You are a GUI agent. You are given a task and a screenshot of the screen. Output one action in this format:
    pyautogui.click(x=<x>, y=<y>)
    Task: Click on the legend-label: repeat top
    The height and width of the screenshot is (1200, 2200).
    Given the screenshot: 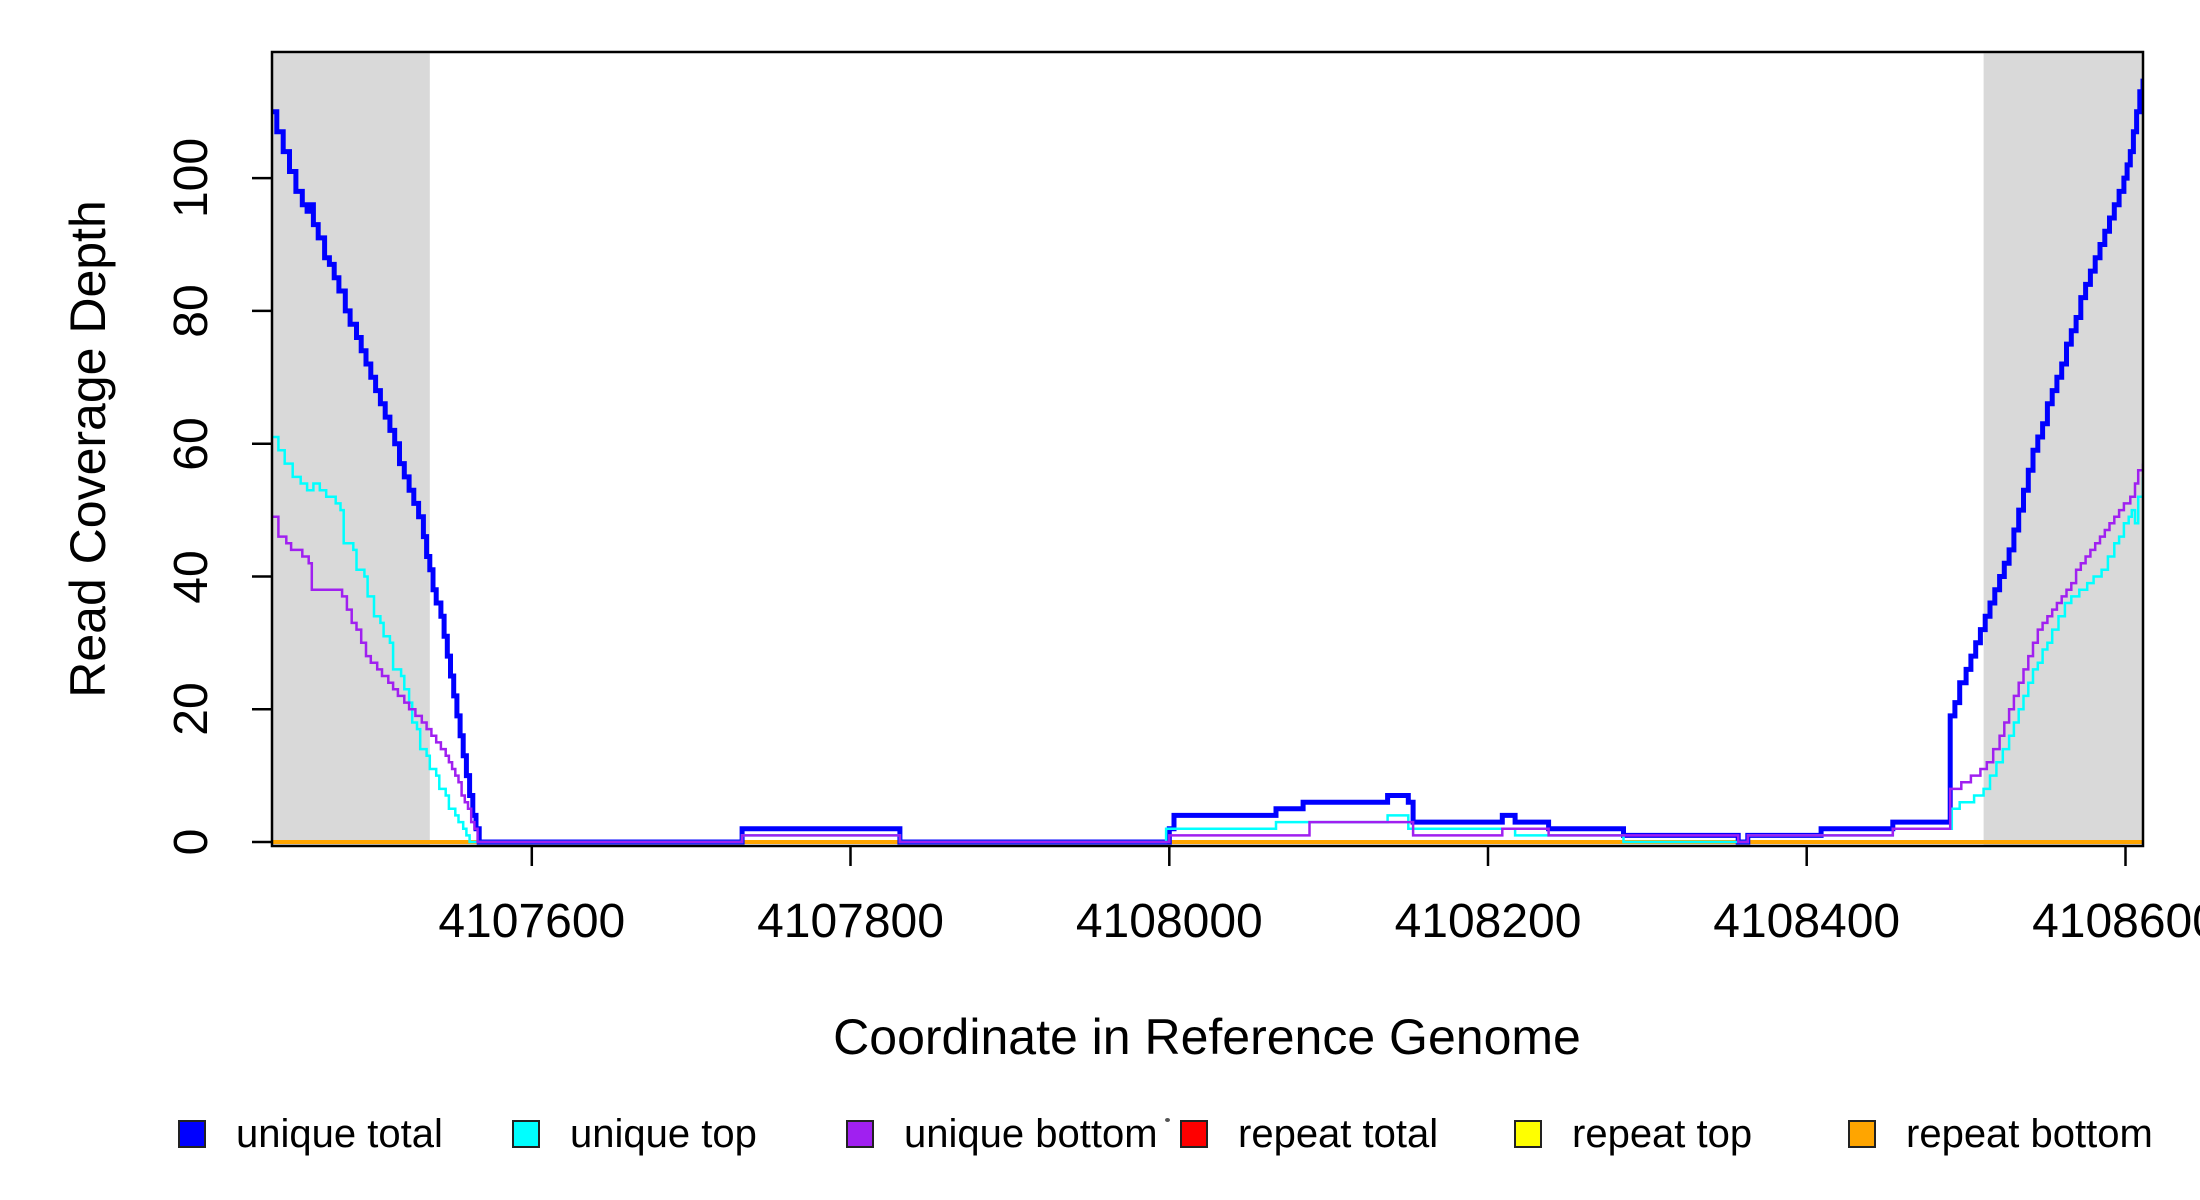 What is the action you would take?
    pyautogui.click(x=1662, y=1134)
    